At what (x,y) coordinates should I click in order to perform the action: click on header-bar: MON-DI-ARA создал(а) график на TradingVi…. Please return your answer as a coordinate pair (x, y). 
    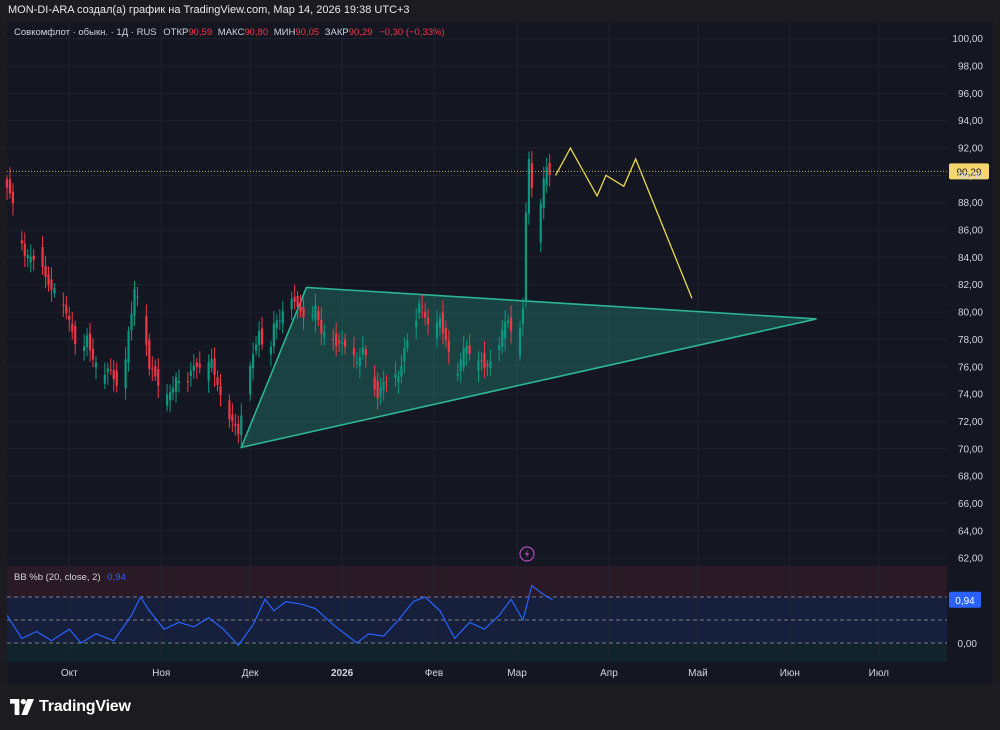
    Looking at the image, I should click on (500, 11).